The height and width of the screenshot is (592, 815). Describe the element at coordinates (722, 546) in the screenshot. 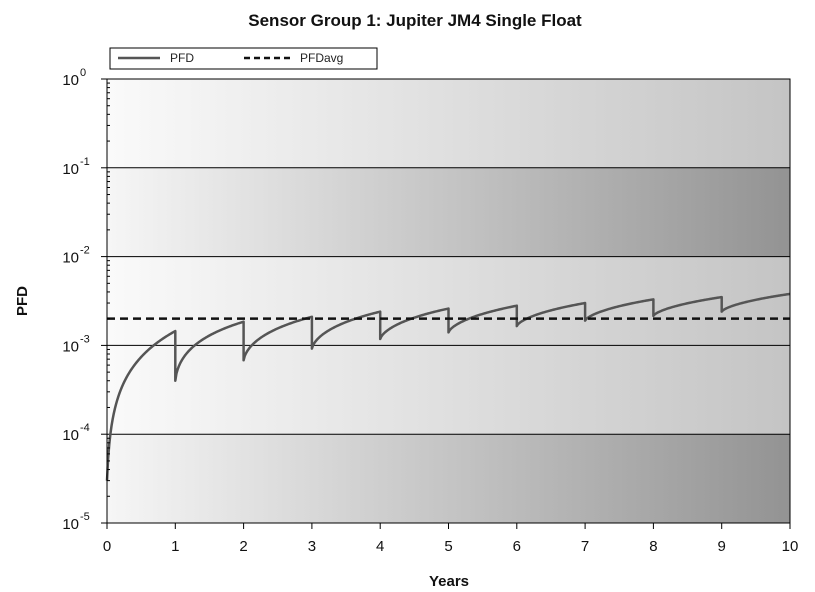

I see `x-tick-label: 9` at that location.